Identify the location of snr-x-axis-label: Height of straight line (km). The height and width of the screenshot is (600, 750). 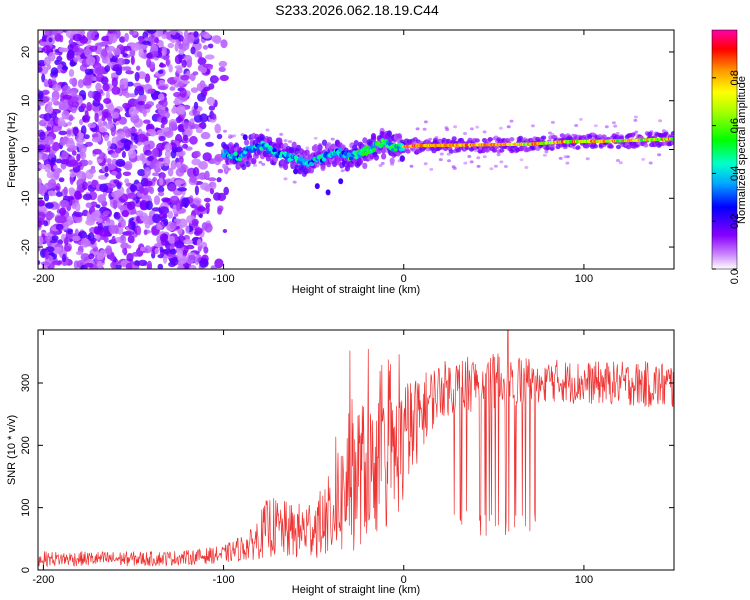
(356, 590).